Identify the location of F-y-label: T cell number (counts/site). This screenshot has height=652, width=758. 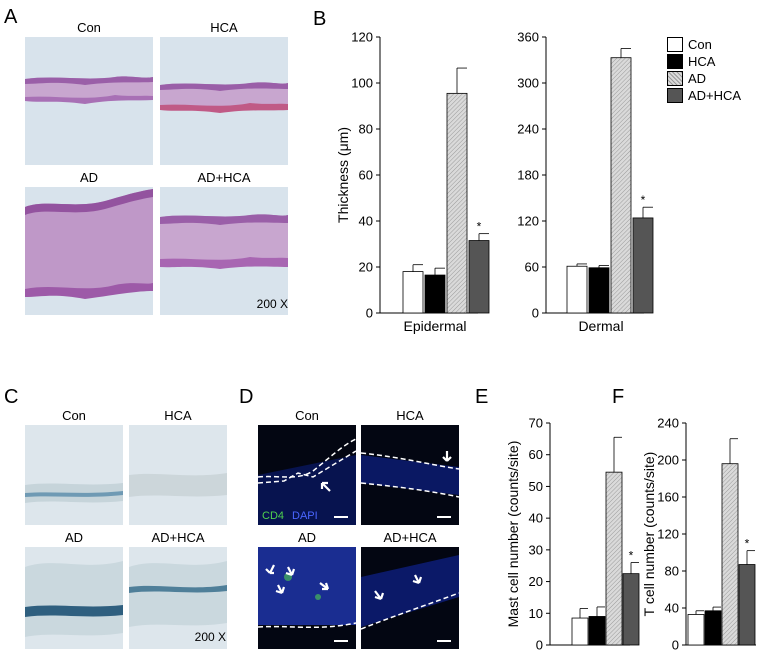
(649, 534).